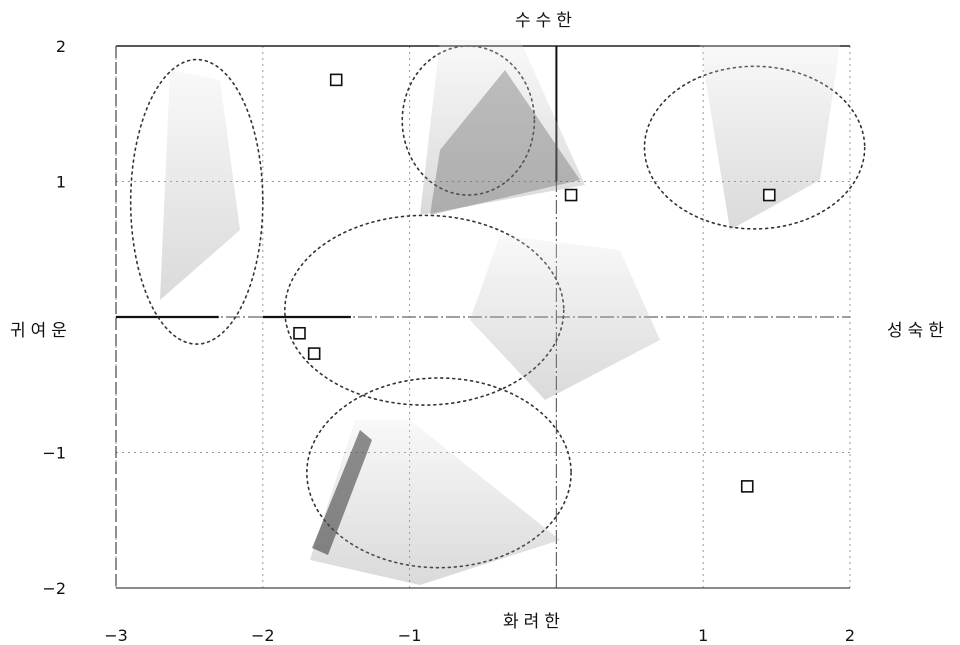  I want to click on x-tick-label: 2, so click(850, 635).